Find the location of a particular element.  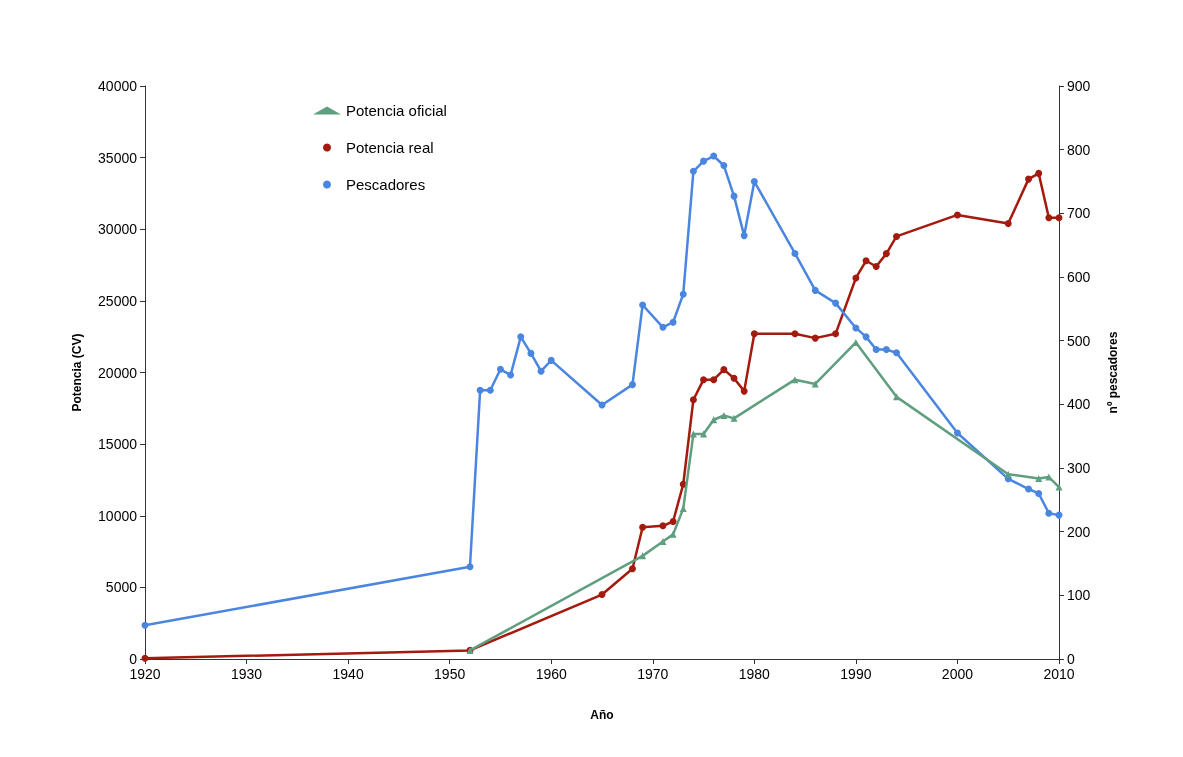

x-tick-label: 1980 is located at coordinates (754, 674).